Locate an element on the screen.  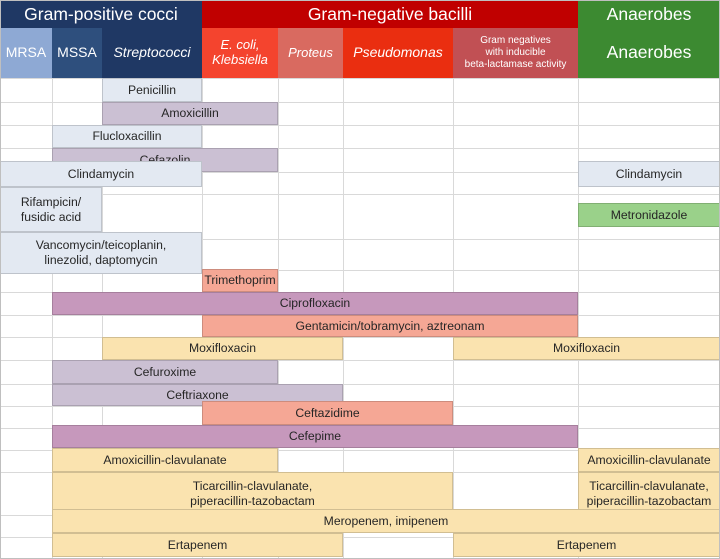
column-header-mssa: MSSA is located at coordinates (77, 53).